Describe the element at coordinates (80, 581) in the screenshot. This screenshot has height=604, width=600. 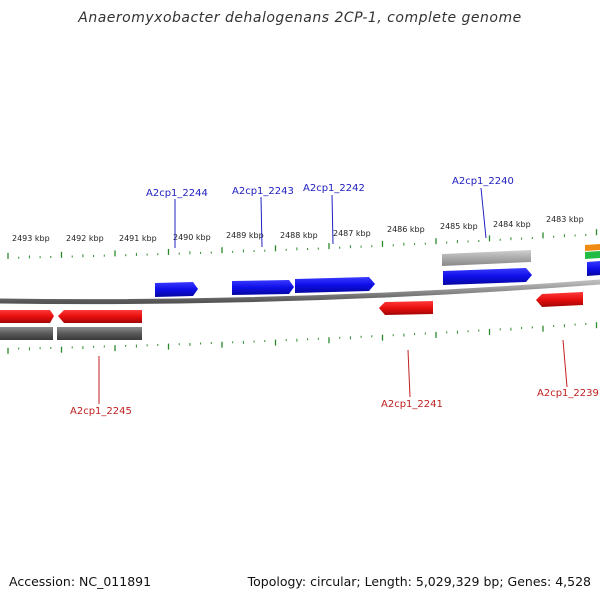
I see `accession-text: Accession: NC_011891` at that location.